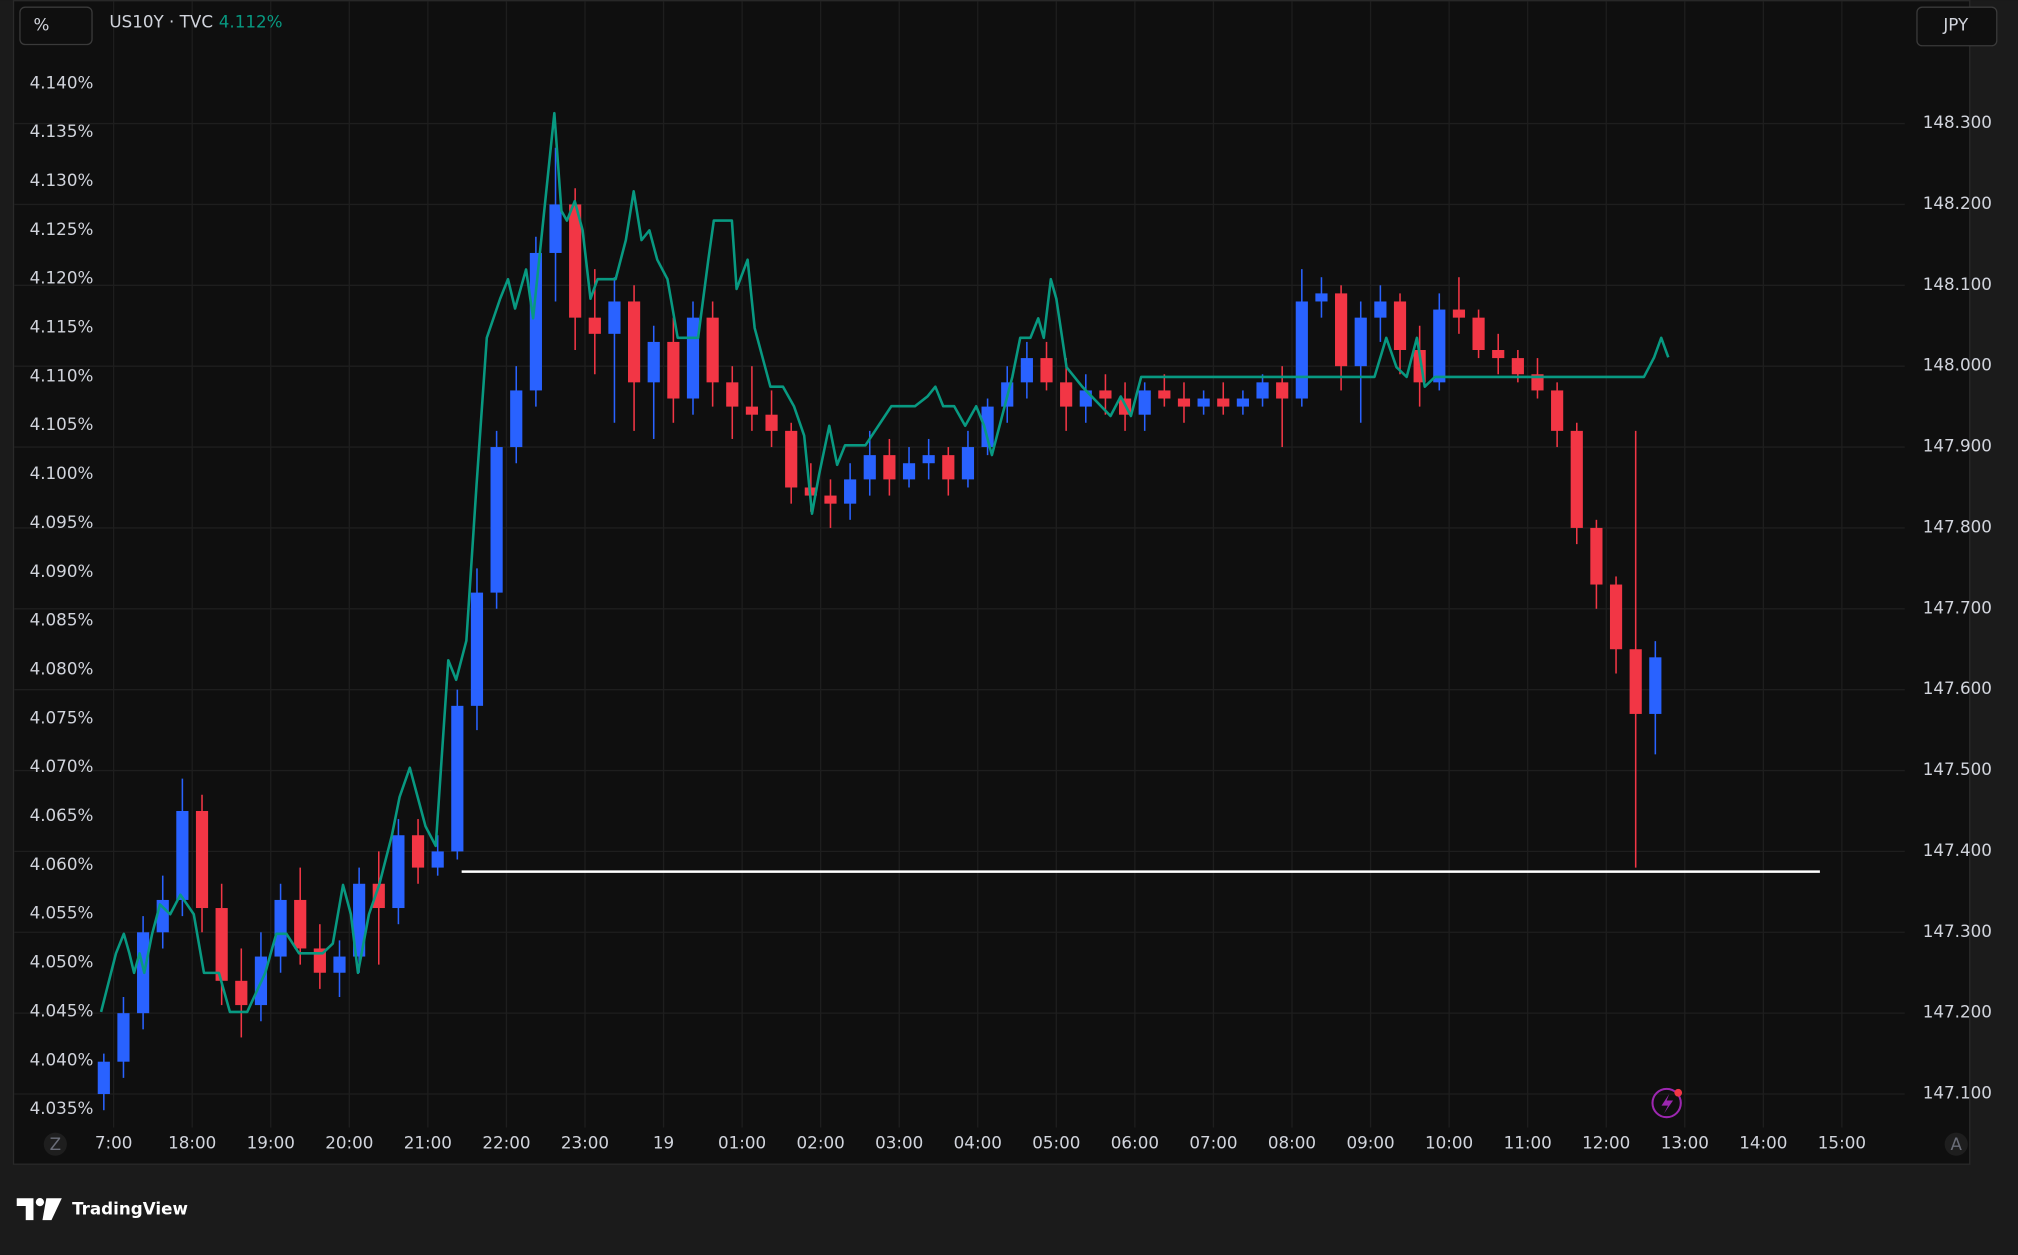 This screenshot has height=1255, width=2018. What do you see at coordinates (506, 1143) in the screenshot?
I see `x-tick-label: 22:00` at bounding box center [506, 1143].